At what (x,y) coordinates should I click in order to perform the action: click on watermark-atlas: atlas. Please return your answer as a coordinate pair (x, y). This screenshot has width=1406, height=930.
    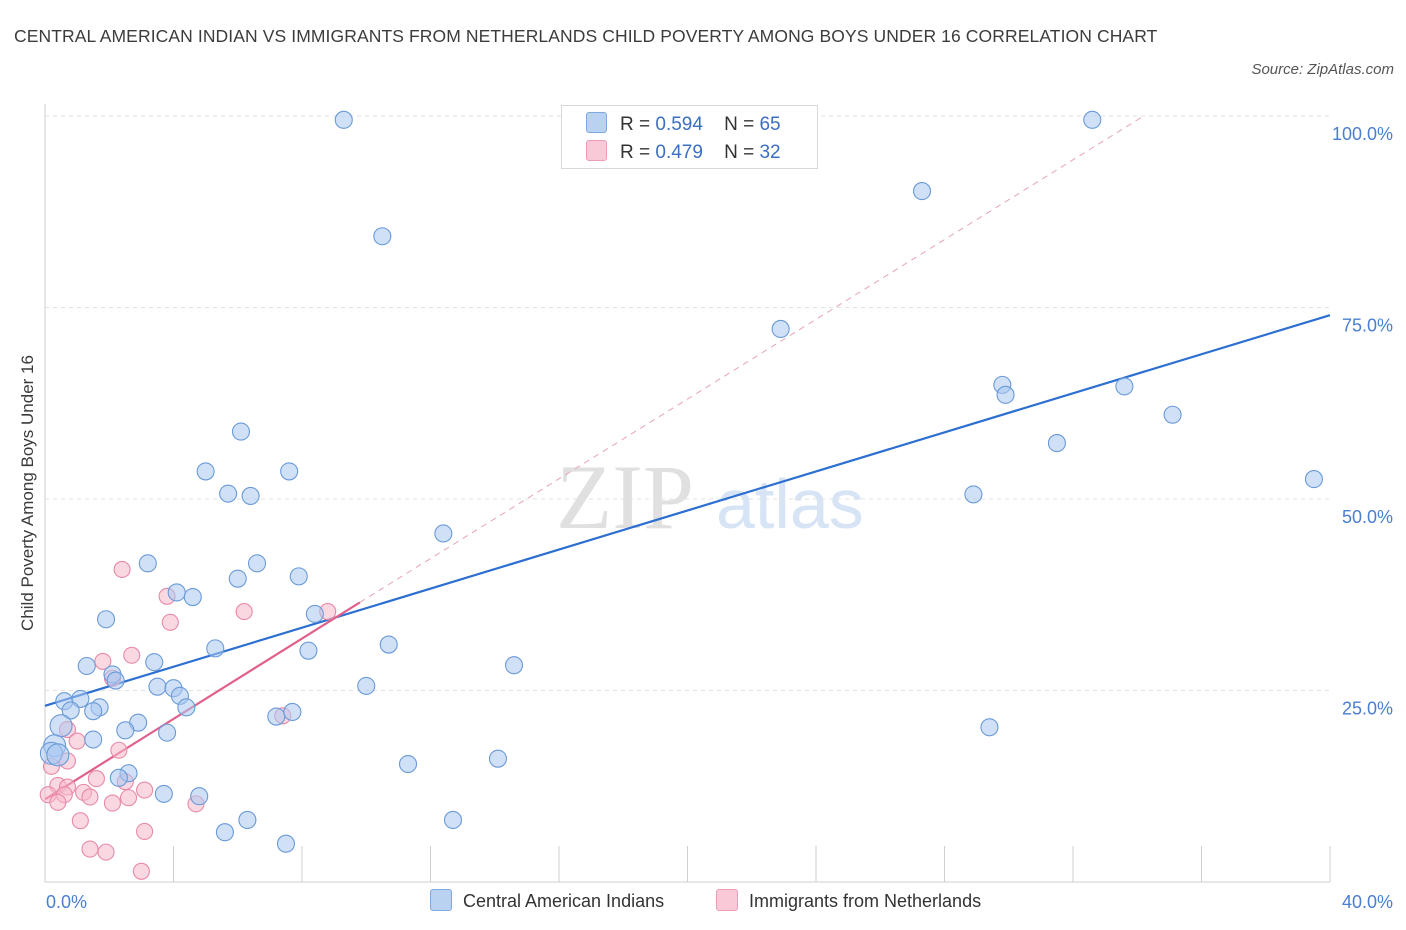
    Looking at the image, I should click on (790, 504).